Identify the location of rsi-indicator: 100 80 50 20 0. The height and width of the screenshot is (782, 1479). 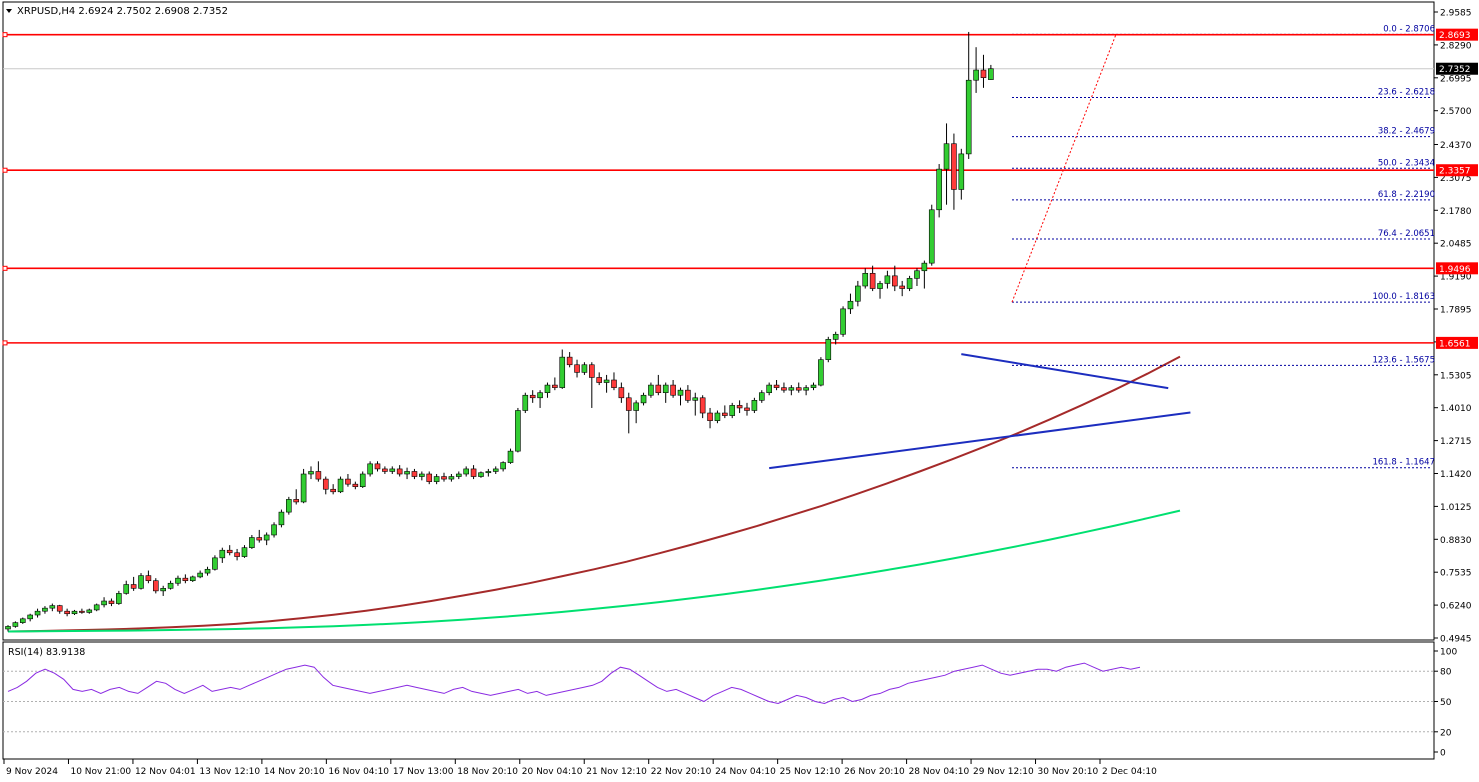
(730, 703).